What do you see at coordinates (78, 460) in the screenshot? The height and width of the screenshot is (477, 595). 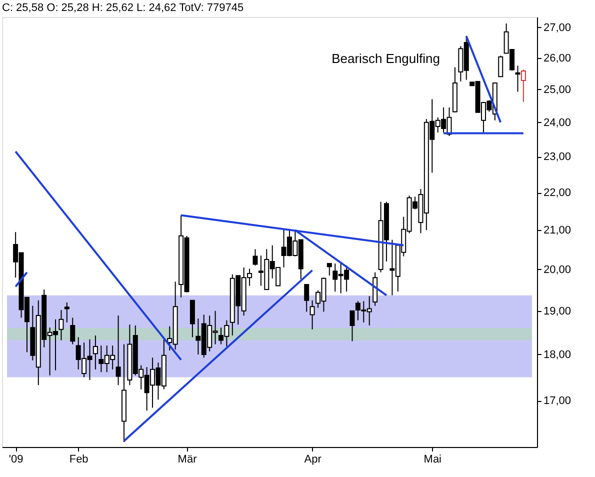 I see `x-tick-label: Feb` at bounding box center [78, 460].